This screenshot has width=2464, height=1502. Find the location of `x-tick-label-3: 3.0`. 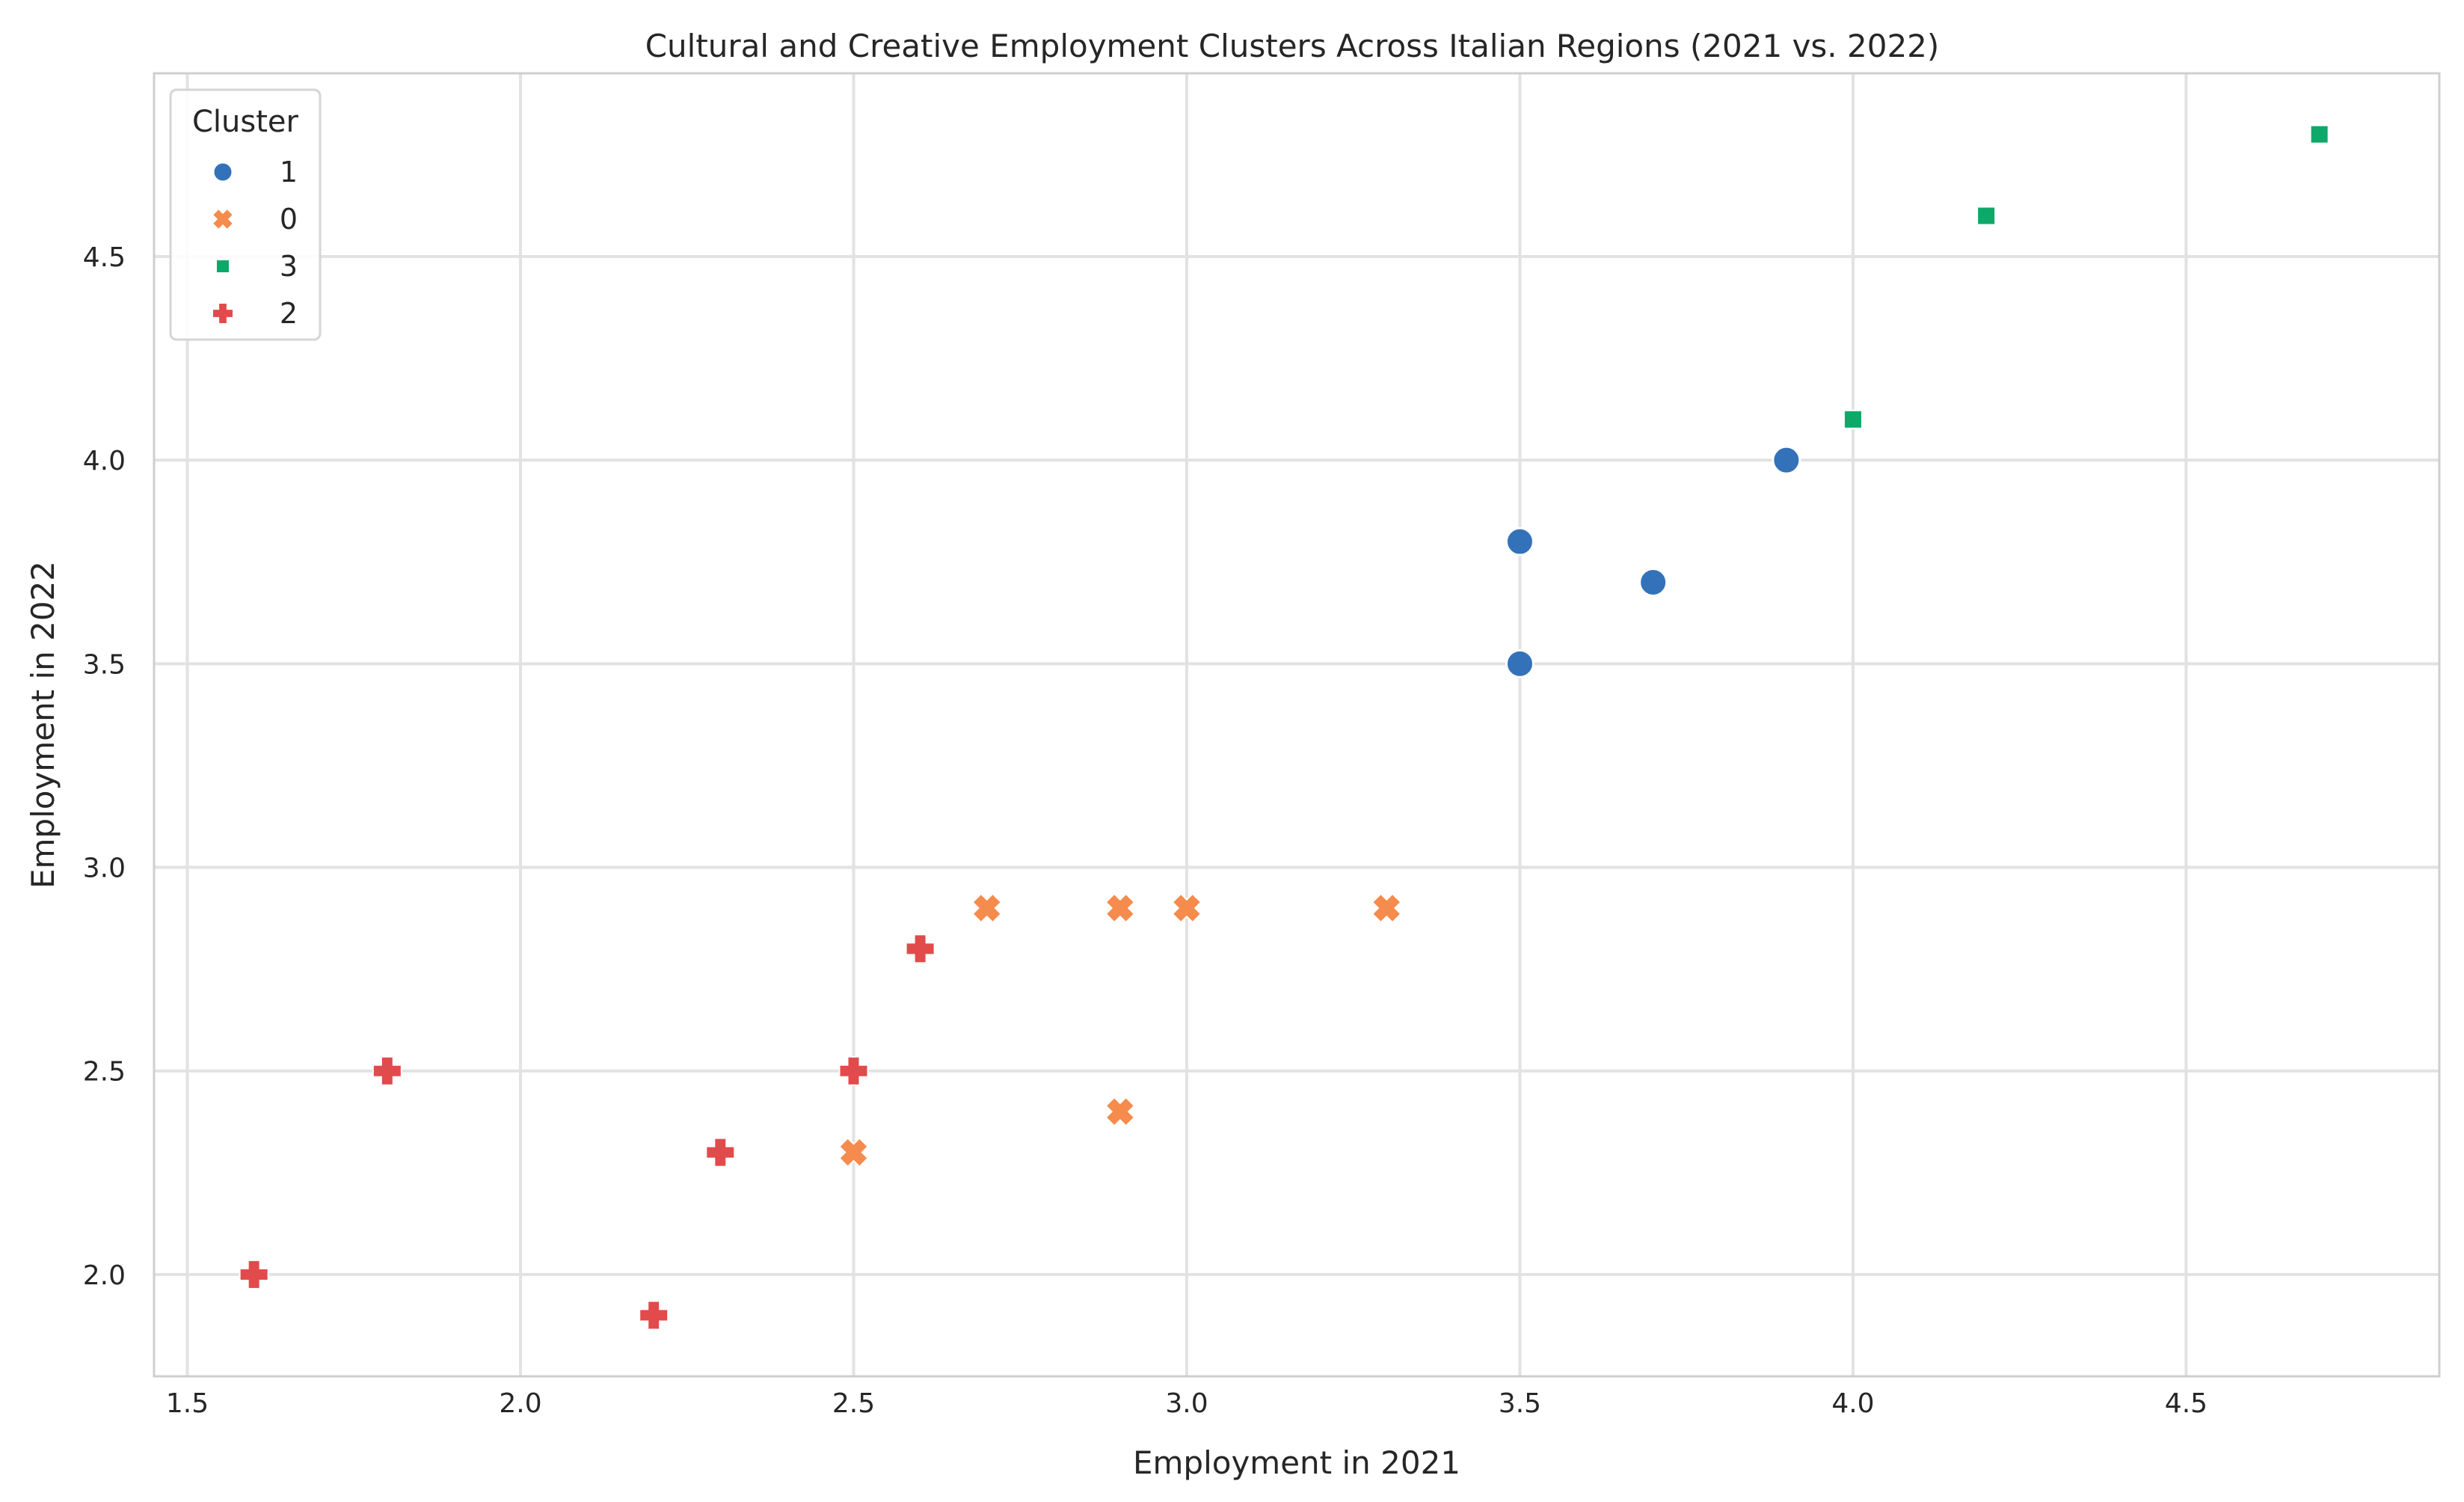

x-tick-label-3: 3.0 is located at coordinates (1186, 1403).